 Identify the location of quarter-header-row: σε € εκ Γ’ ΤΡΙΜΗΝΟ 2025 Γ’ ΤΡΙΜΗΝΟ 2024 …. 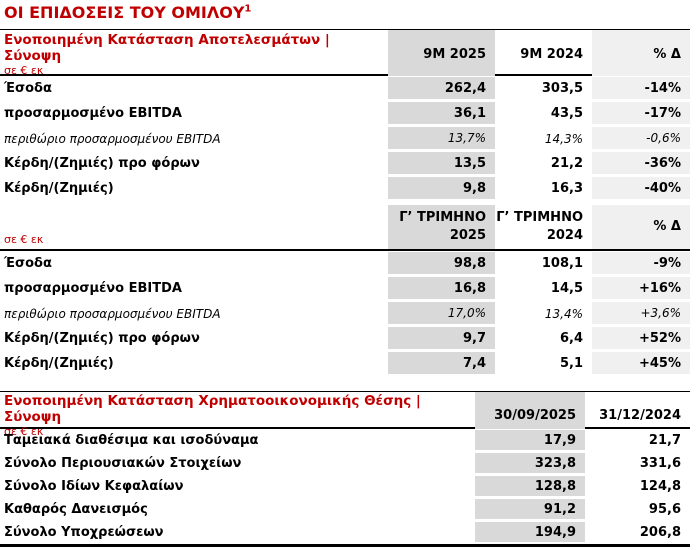
(345, 228).